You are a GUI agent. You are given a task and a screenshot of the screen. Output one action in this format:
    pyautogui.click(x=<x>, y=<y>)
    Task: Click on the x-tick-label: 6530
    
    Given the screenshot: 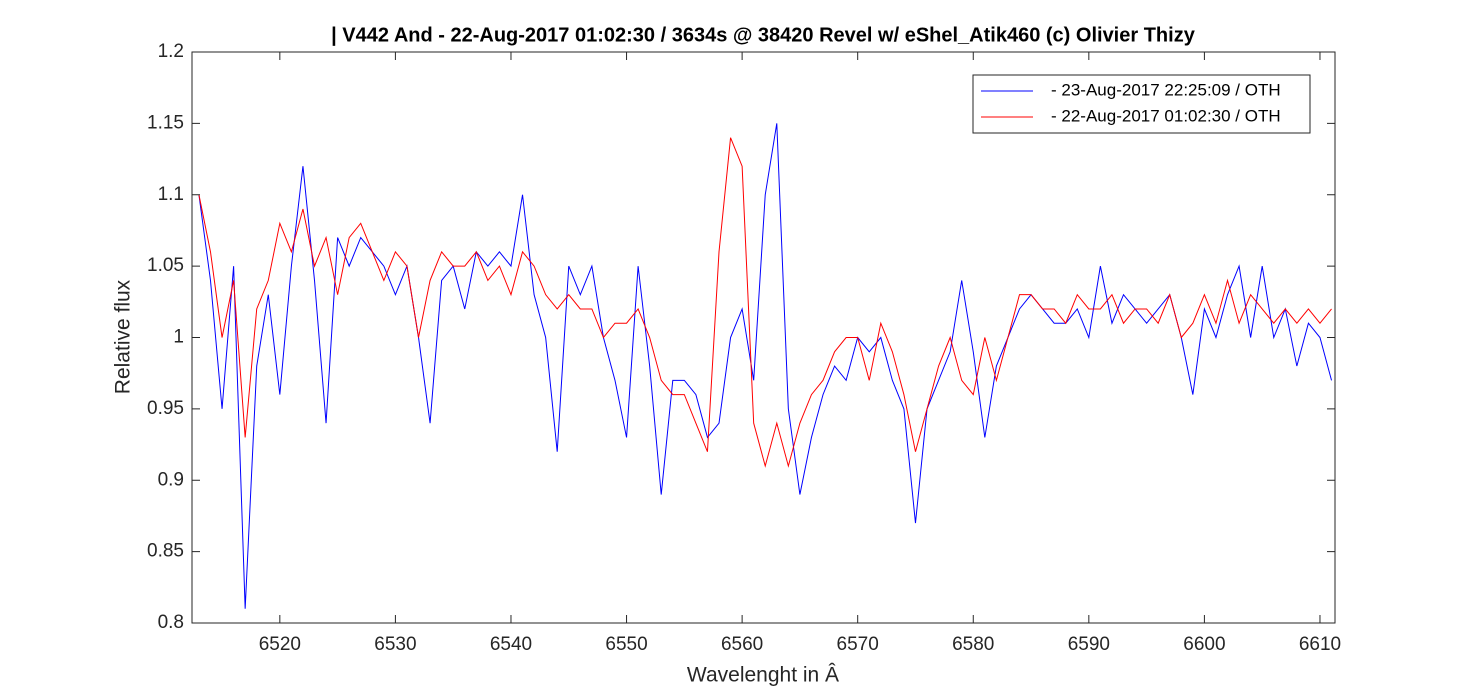 What is the action you would take?
    pyautogui.click(x=395, y=644)
    